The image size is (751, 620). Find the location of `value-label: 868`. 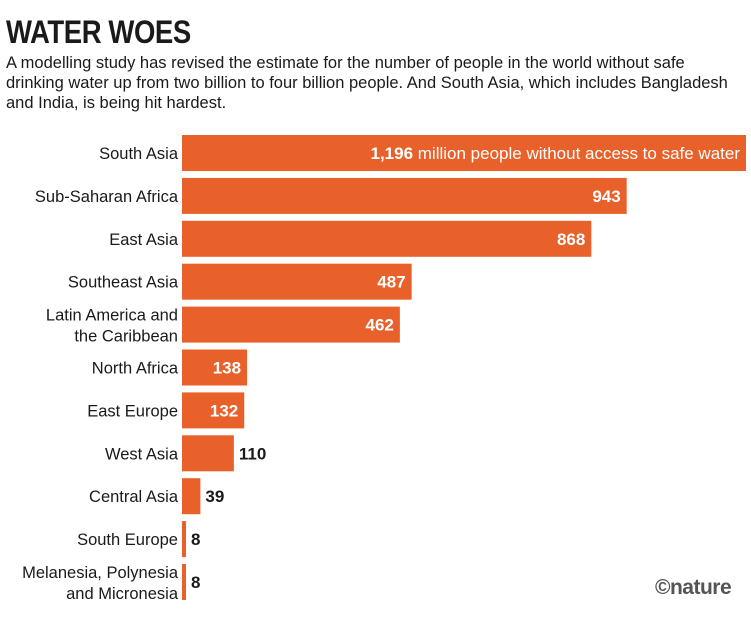

value-label: 868 is located at coordinates (571, 239).